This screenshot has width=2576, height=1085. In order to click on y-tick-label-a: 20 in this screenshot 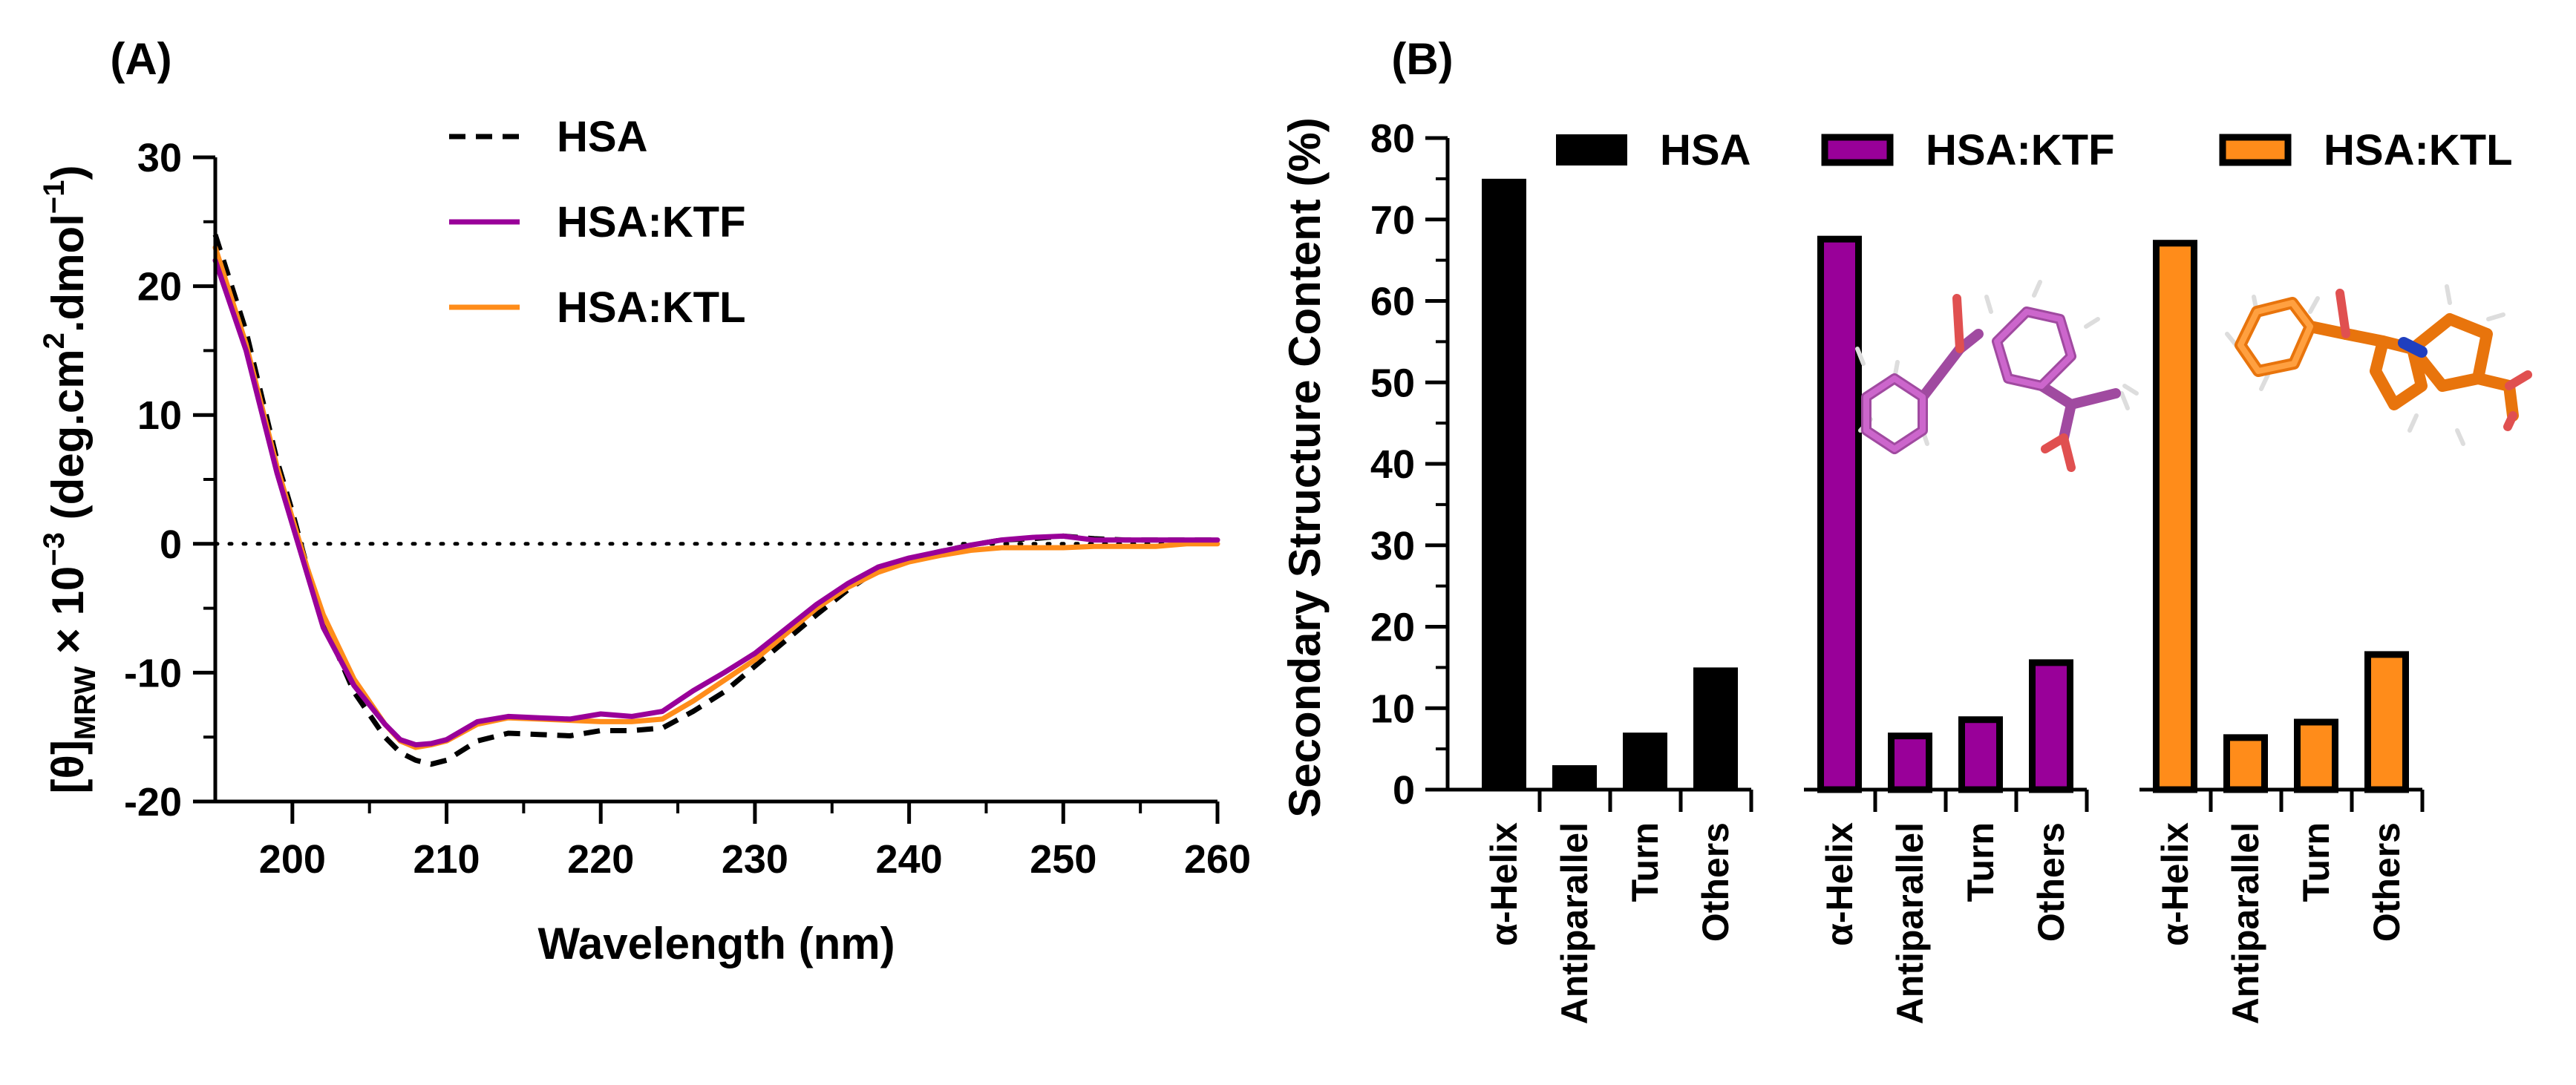, I will do `click(159, 287)`.